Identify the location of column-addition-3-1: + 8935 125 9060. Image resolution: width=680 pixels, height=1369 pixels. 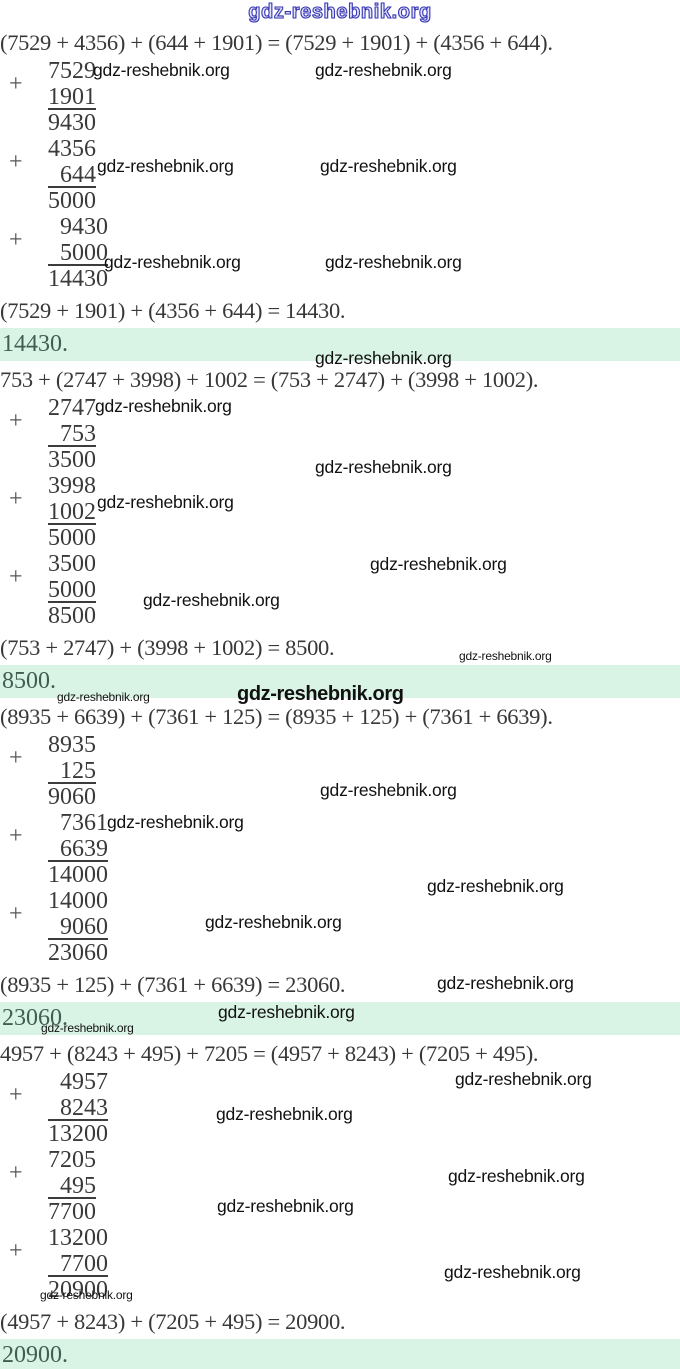
(340, 771).